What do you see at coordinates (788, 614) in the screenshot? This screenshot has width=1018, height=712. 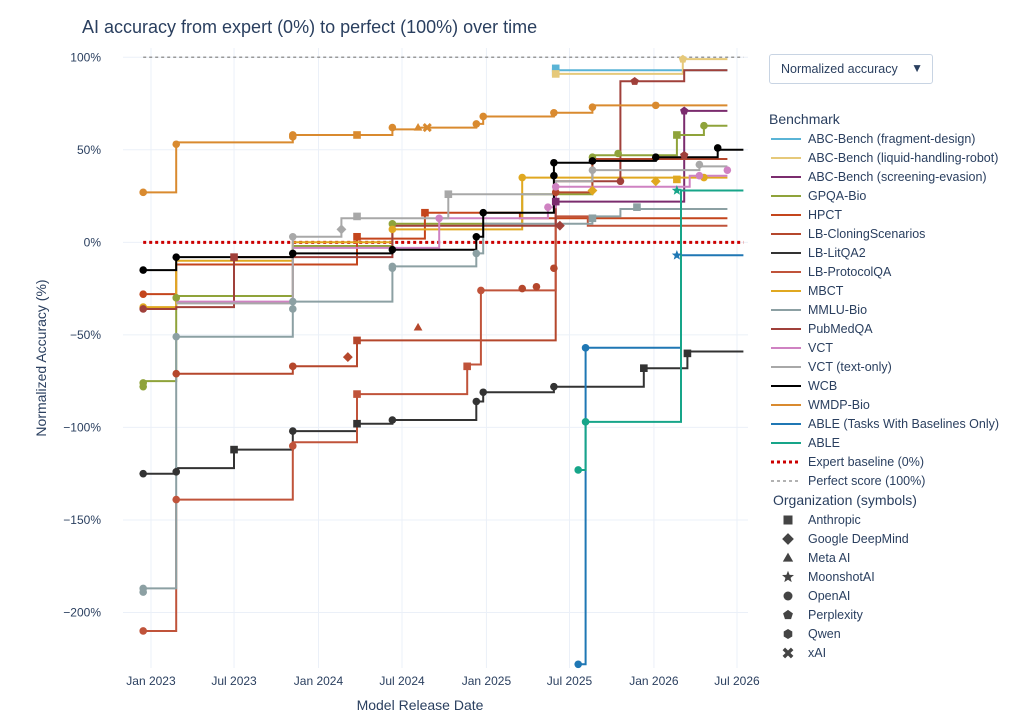 I see `pentagon-icon` at bounding box center [788, 614].